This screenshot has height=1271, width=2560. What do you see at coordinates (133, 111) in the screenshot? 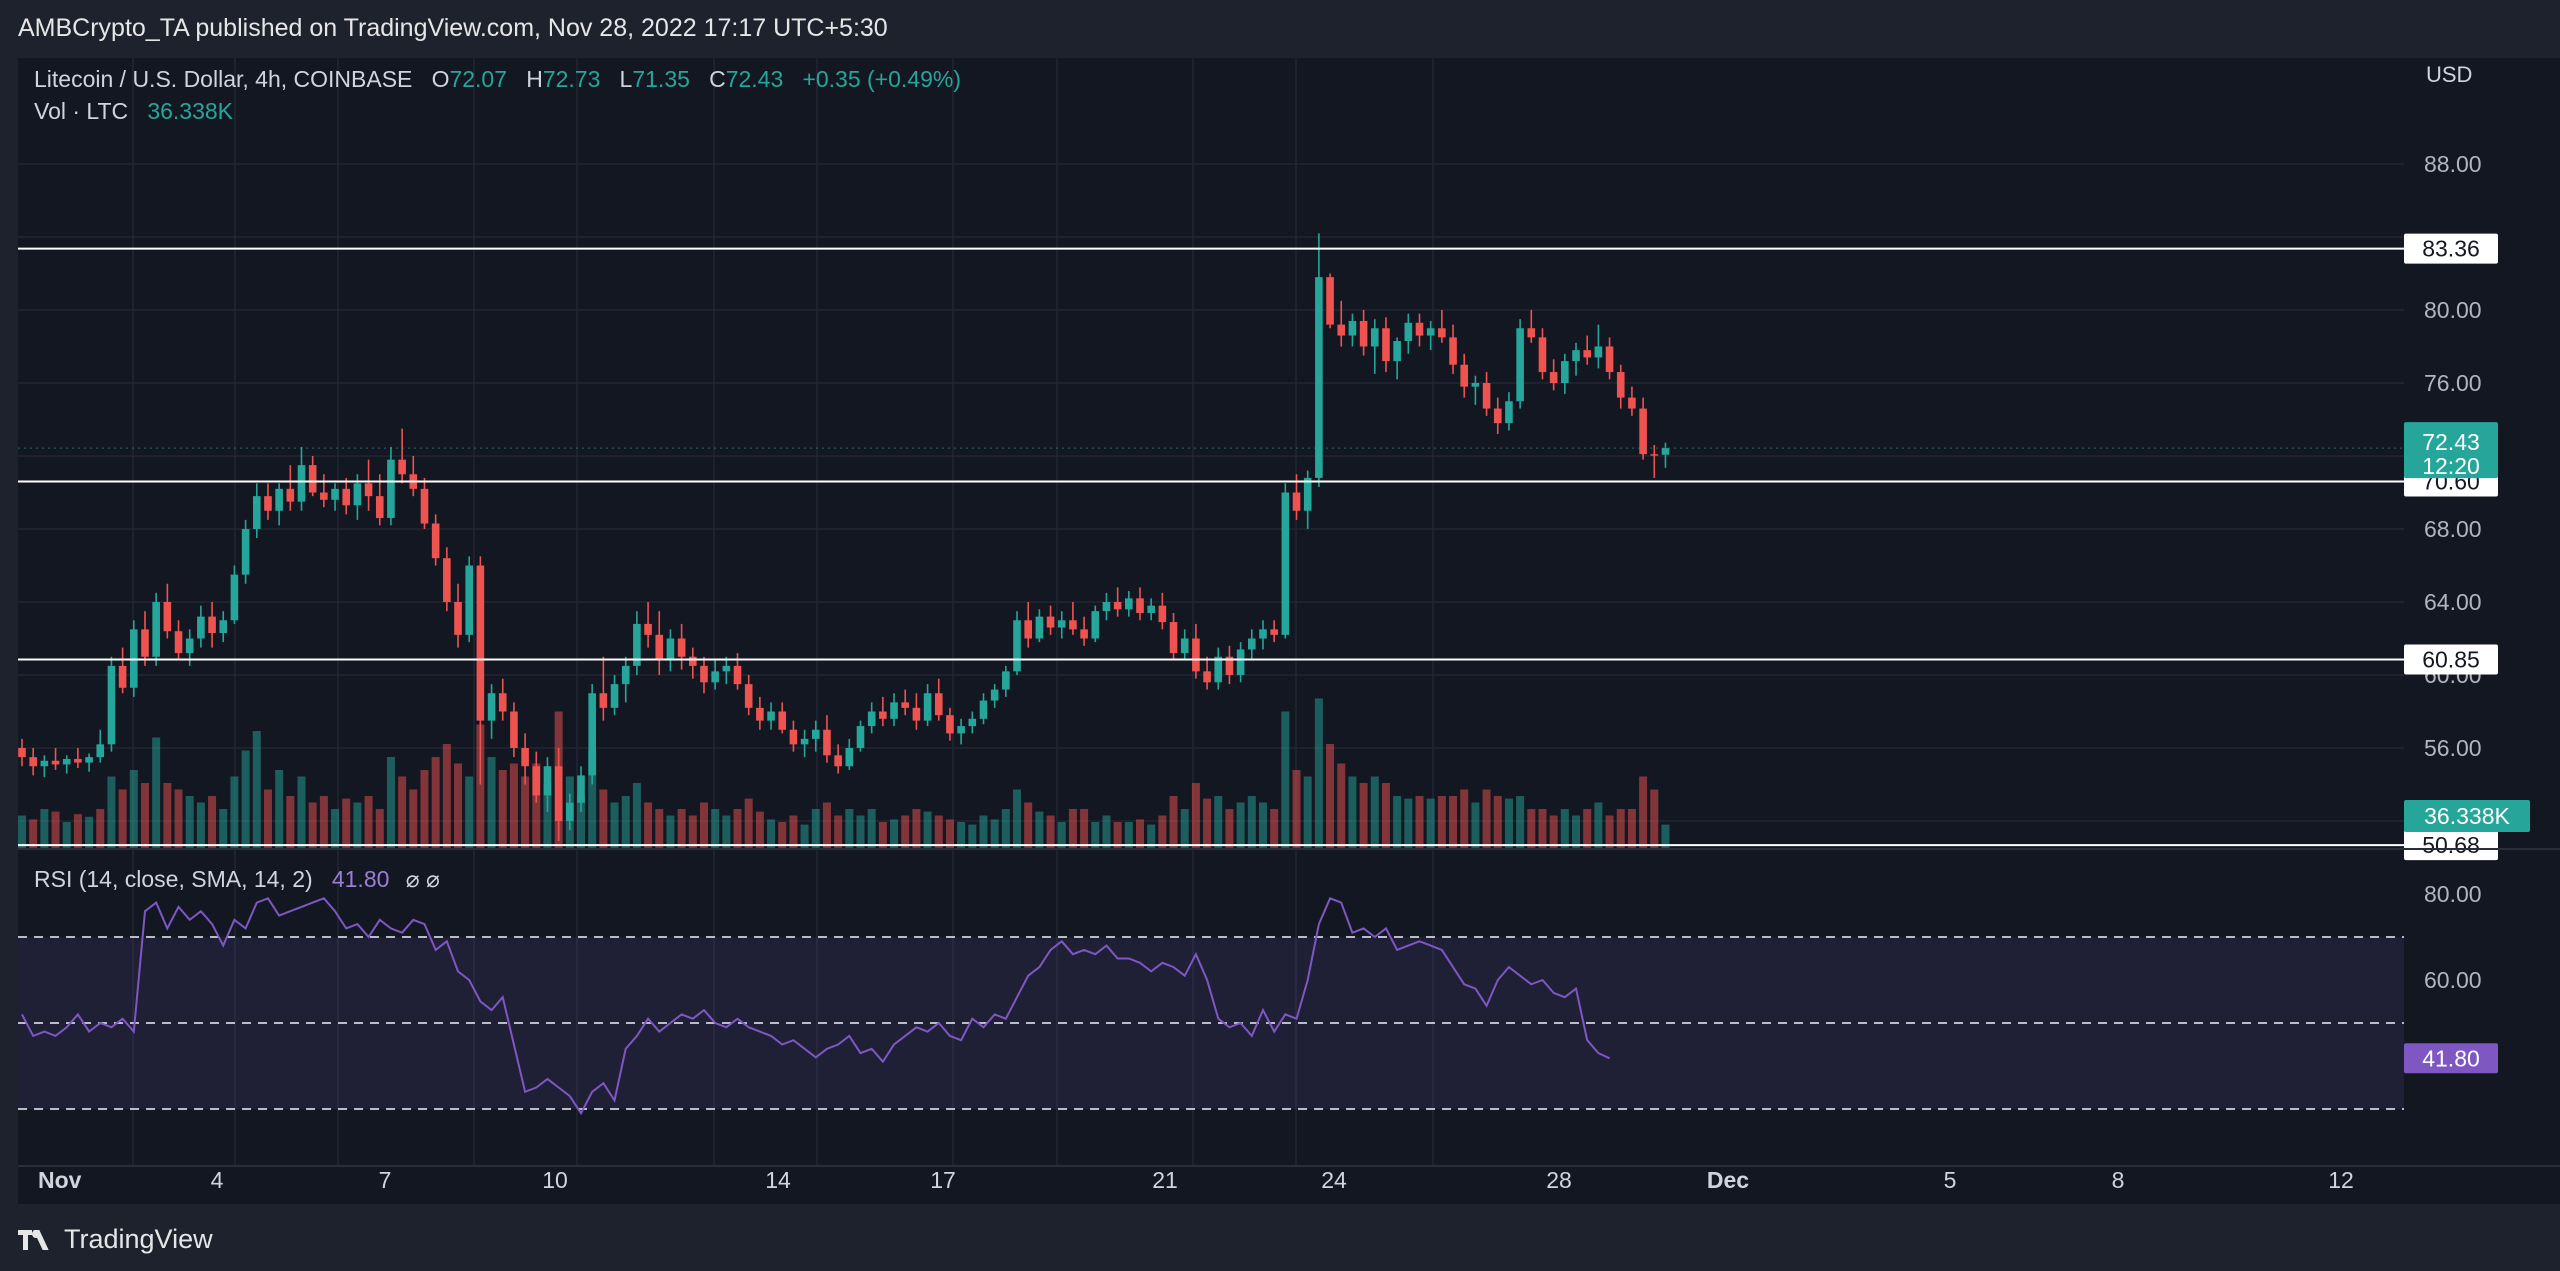
I see `volume-legend: Vol · LTC 36.338K` at bounding box center [133, 111].